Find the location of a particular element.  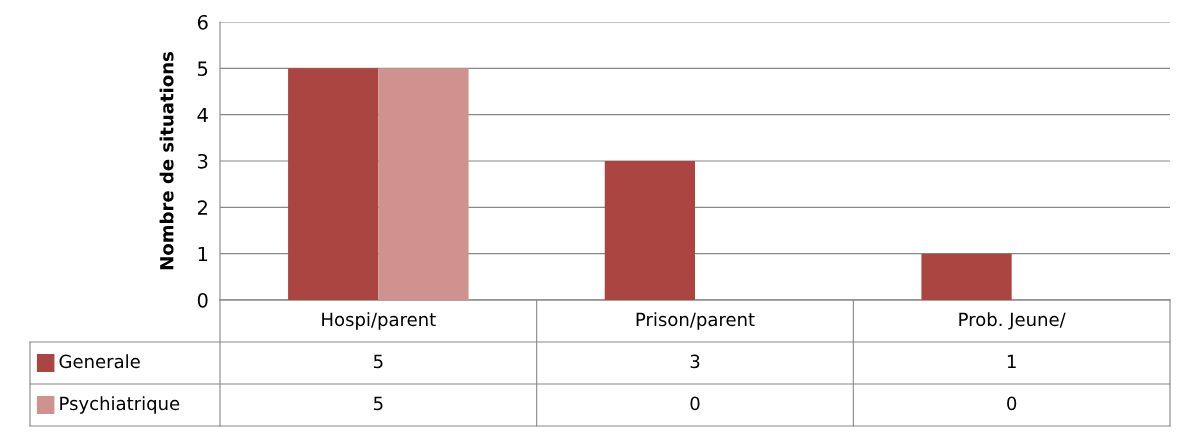

data-label: 3 is located at coordinates (695, 361).